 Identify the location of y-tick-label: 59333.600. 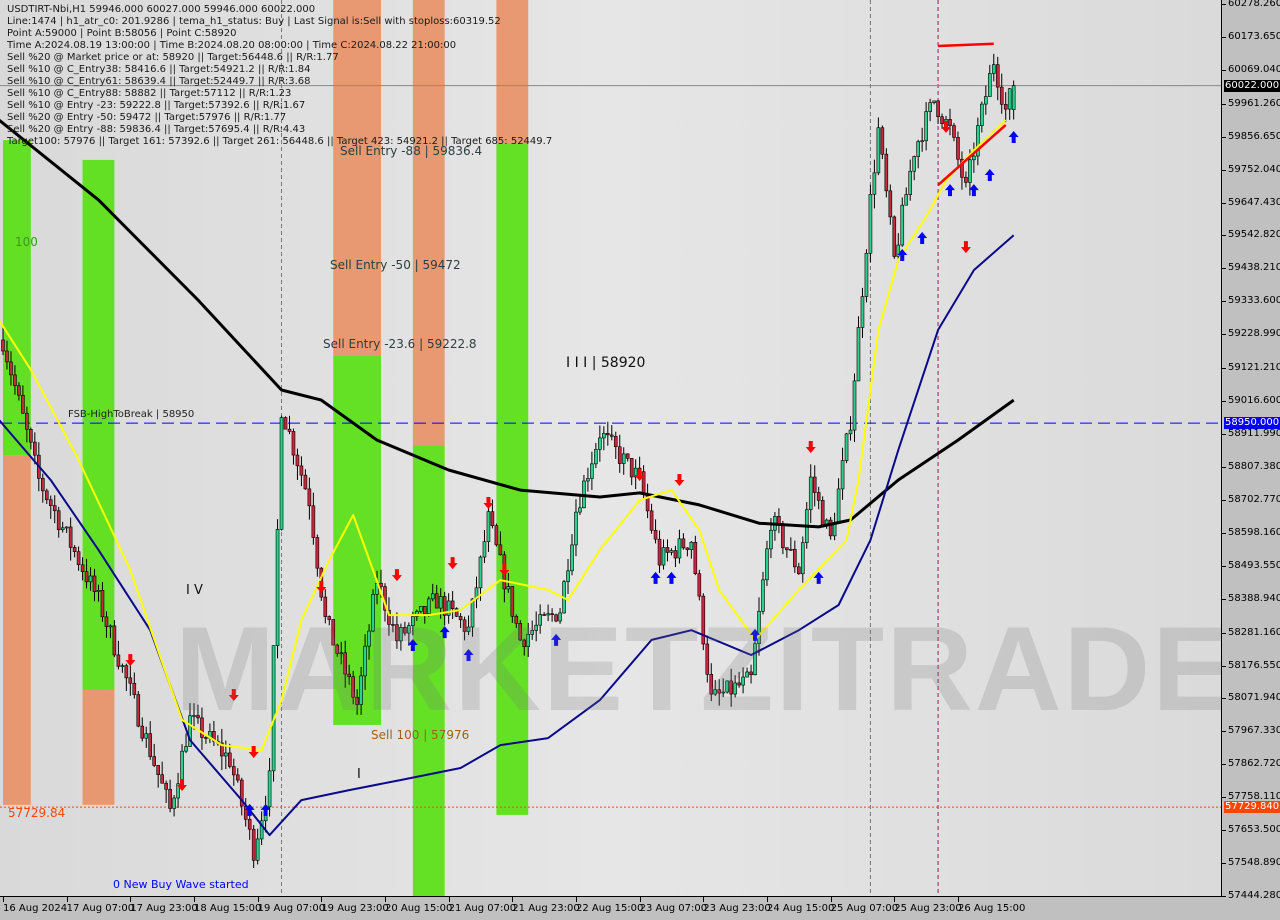
(1250, 300).